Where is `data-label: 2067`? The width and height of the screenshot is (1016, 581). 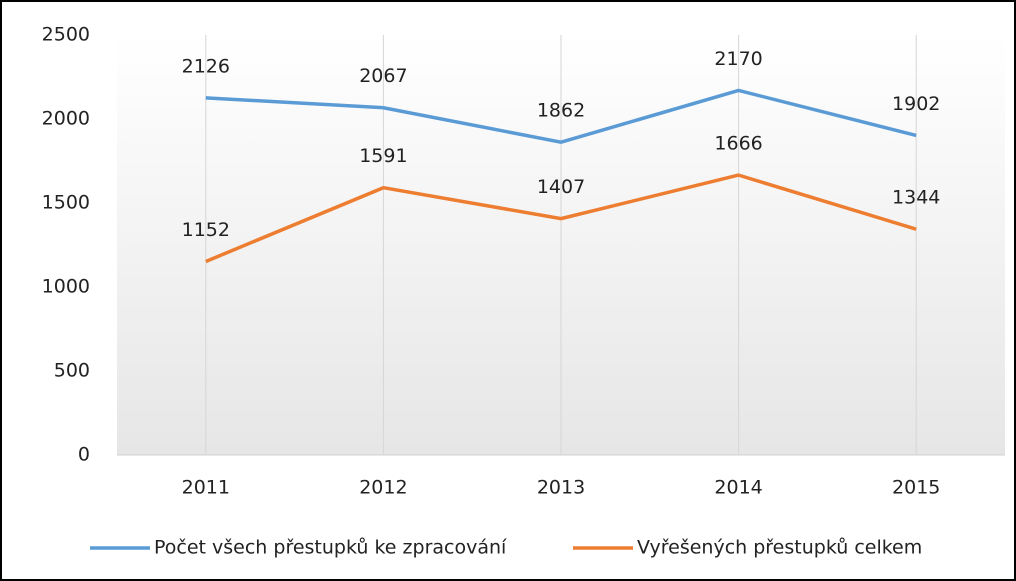 data-label: 2067 is located at coordinates (383, 76).